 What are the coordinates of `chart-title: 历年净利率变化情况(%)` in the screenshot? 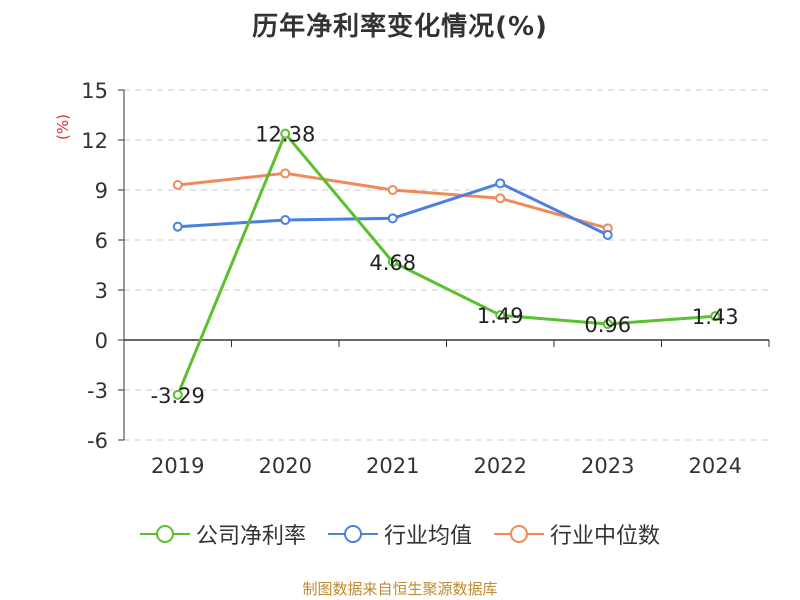 It's located at (400, 27).